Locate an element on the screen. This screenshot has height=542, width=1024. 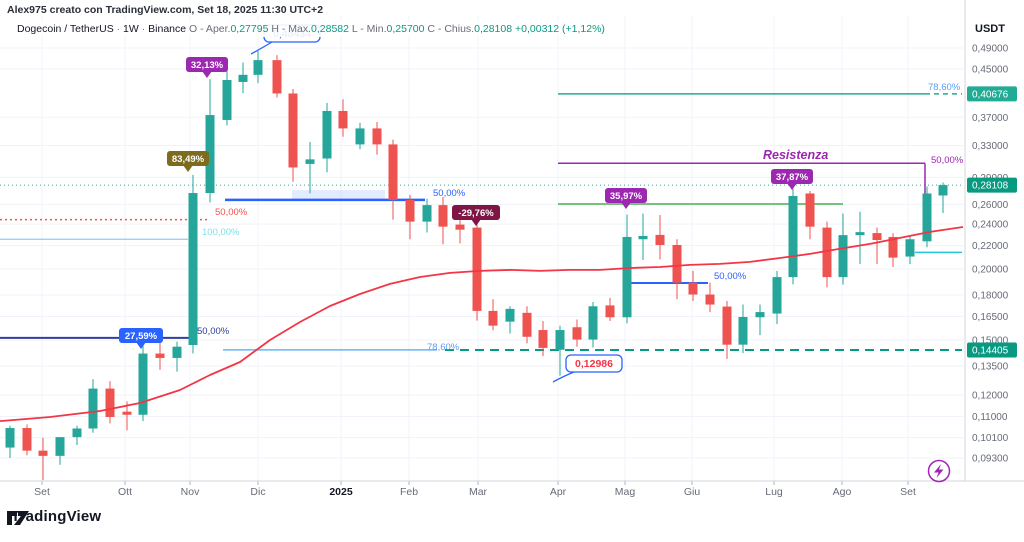
month-label: Mar is located at coordinates (478, 492).